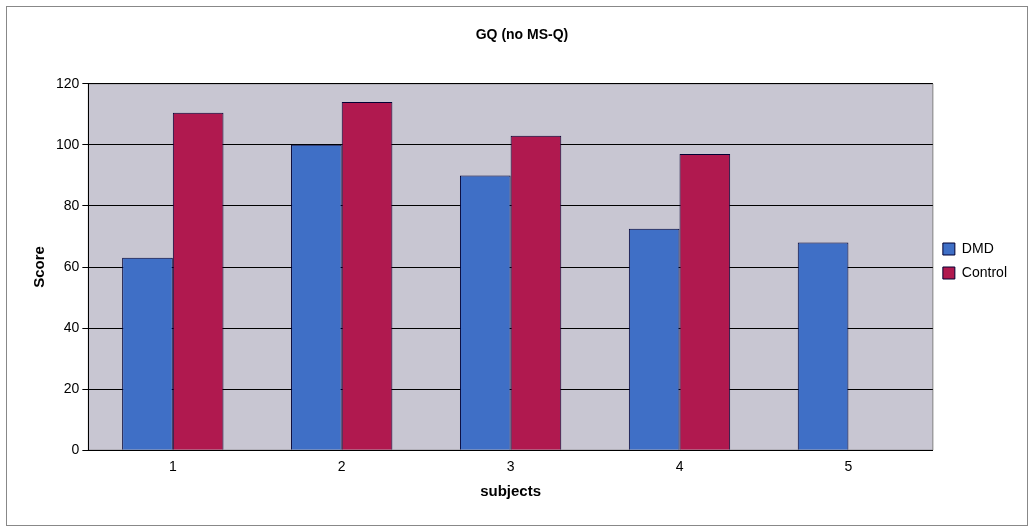 The image size is (1034, 532). Describe the element at coordinates (68, 82) in the screenshot. I see `y-tick-label: 120` at that location.